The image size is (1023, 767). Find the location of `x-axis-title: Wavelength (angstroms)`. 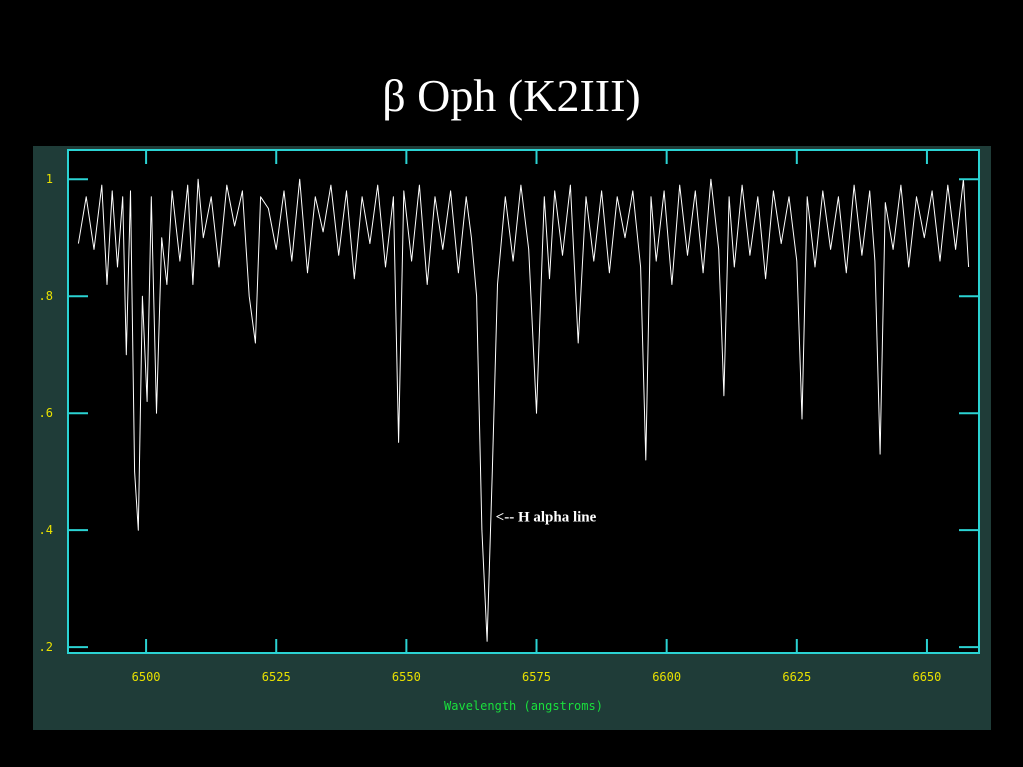

x-axis-title: Wavelength (angstroms) is located at coordinates (523, 706).